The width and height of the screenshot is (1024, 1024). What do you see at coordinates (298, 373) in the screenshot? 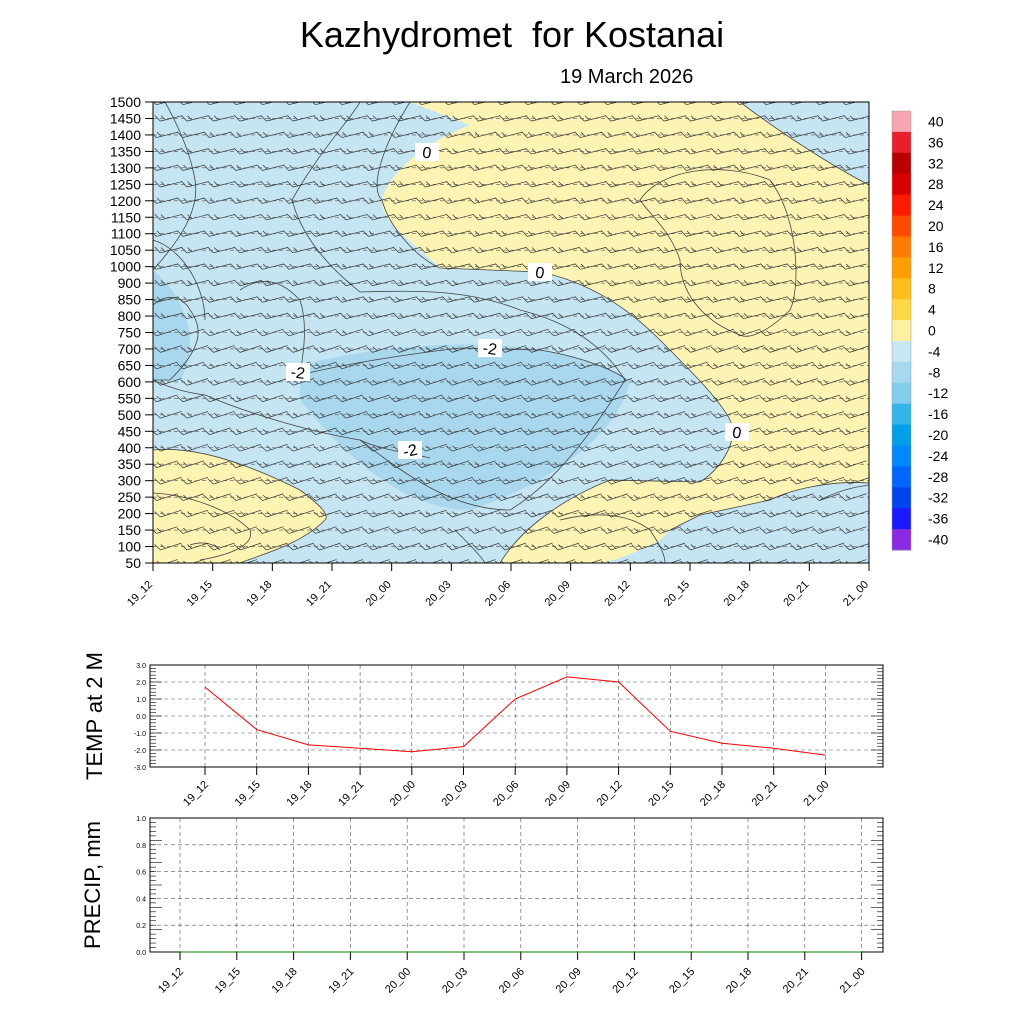
I see `contour-label: -2` at bounding box center [298, 373].